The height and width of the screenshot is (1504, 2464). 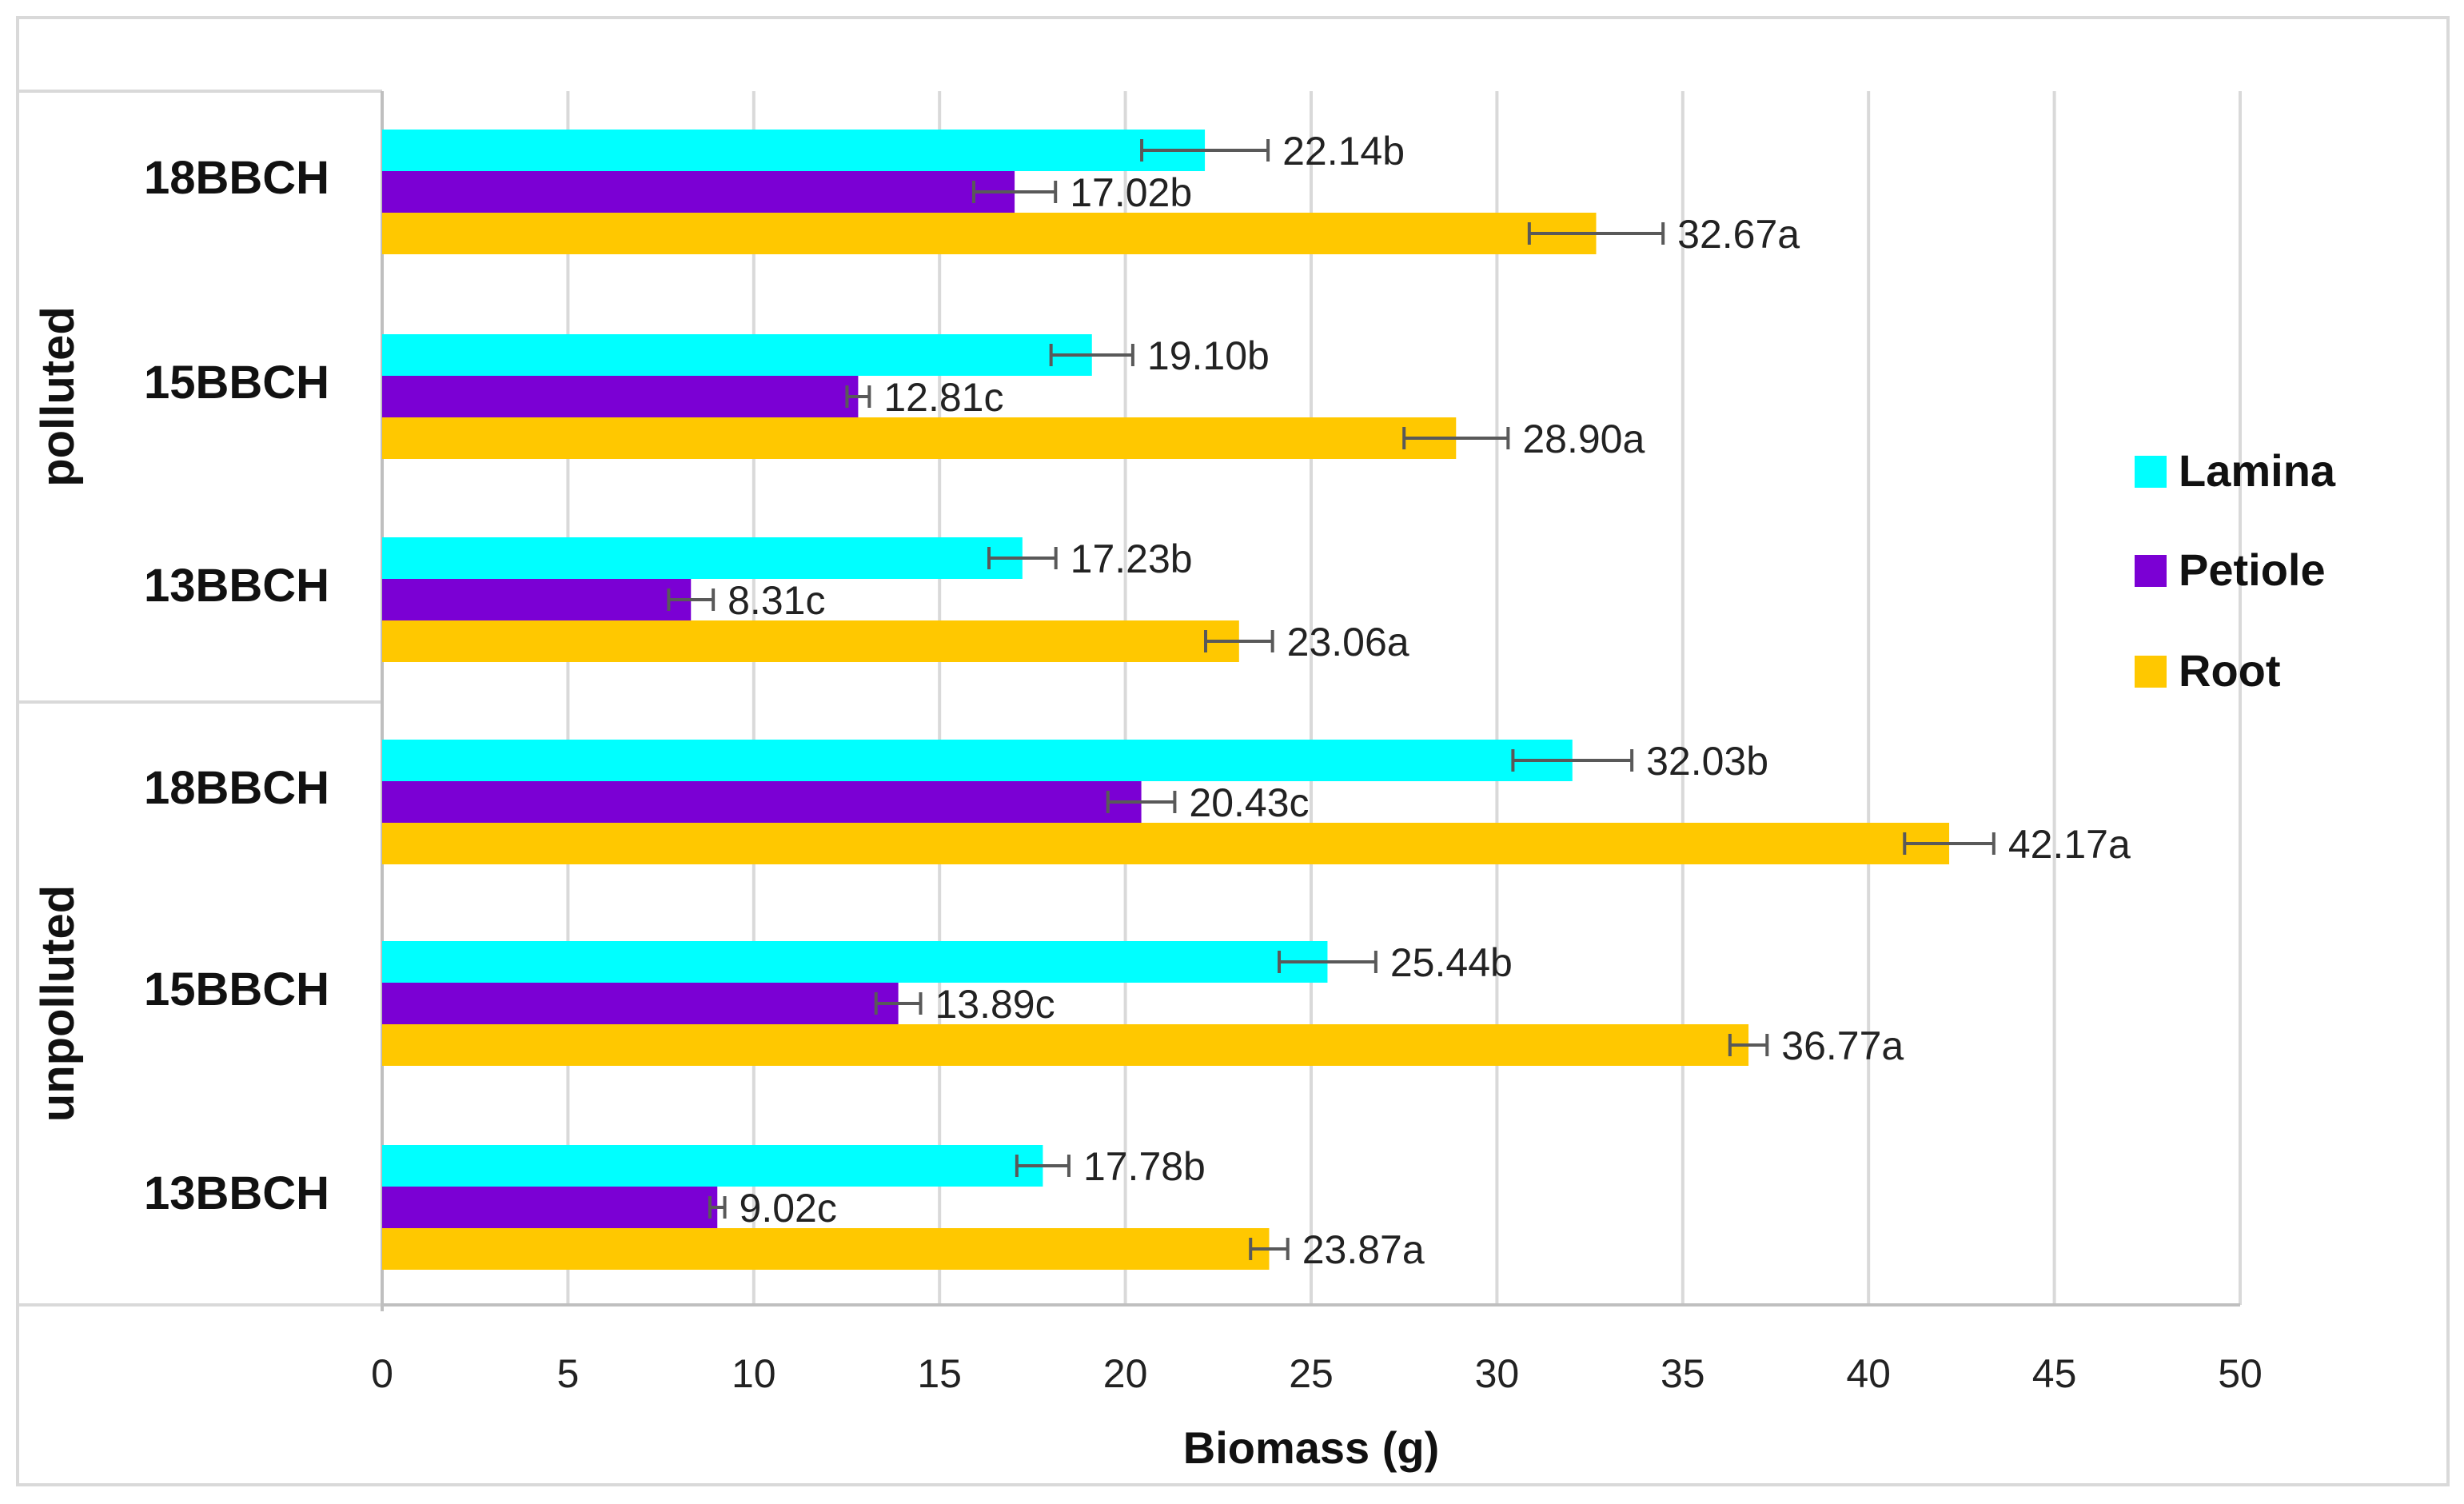 What do you see at coordinates (943, 397) in the screenshot?
I see `data-label: 12.81c` at bounding box center [943, 397].